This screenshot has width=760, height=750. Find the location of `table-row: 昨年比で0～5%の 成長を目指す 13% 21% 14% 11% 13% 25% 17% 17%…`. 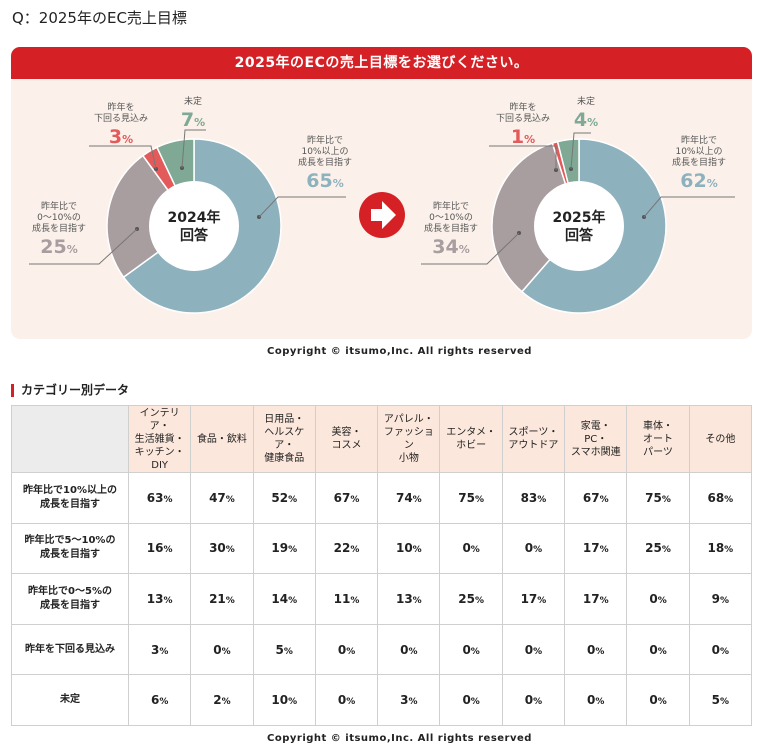

table-row: 昨年比で0～5%の 成長を目指す 13% 21% 14% 11% 13% 25% 17% 17%… is located at coordinates (382, 599).